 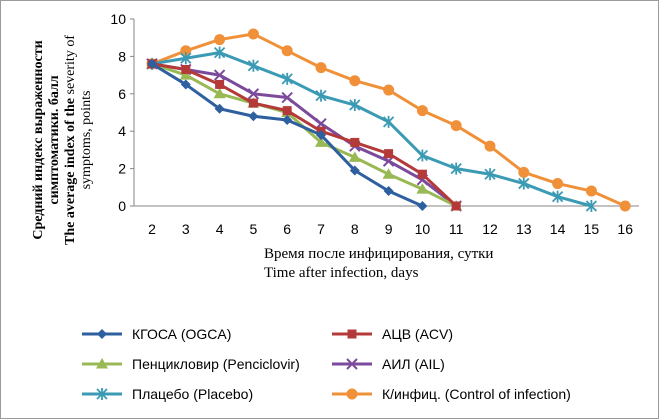 I want to click on y-tick-labels: 0 2 4 6 8 10, so click(x=118, y=112).